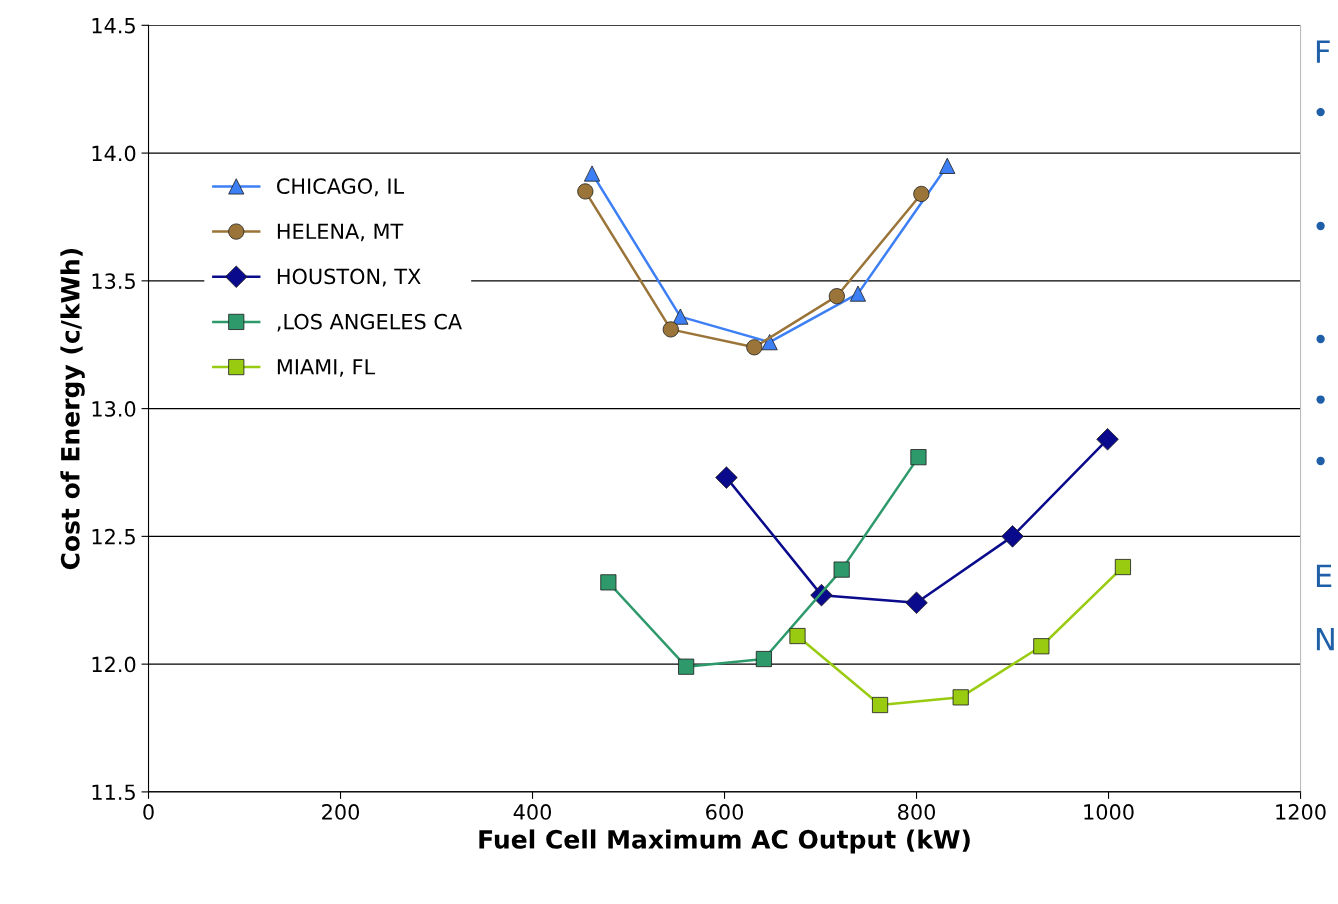 The image size is (1338, 904). Describe the element at coordinates (1109, 812) in the screenshot. I see `x-tick-label: 1000` at that location.